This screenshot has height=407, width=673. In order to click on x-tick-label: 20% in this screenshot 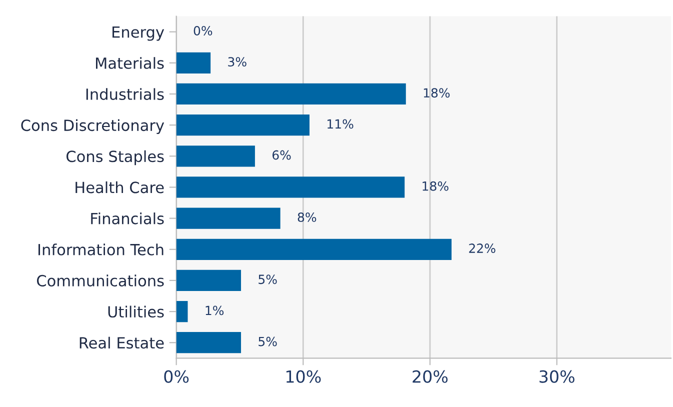, I will do `click(430, 376)`.